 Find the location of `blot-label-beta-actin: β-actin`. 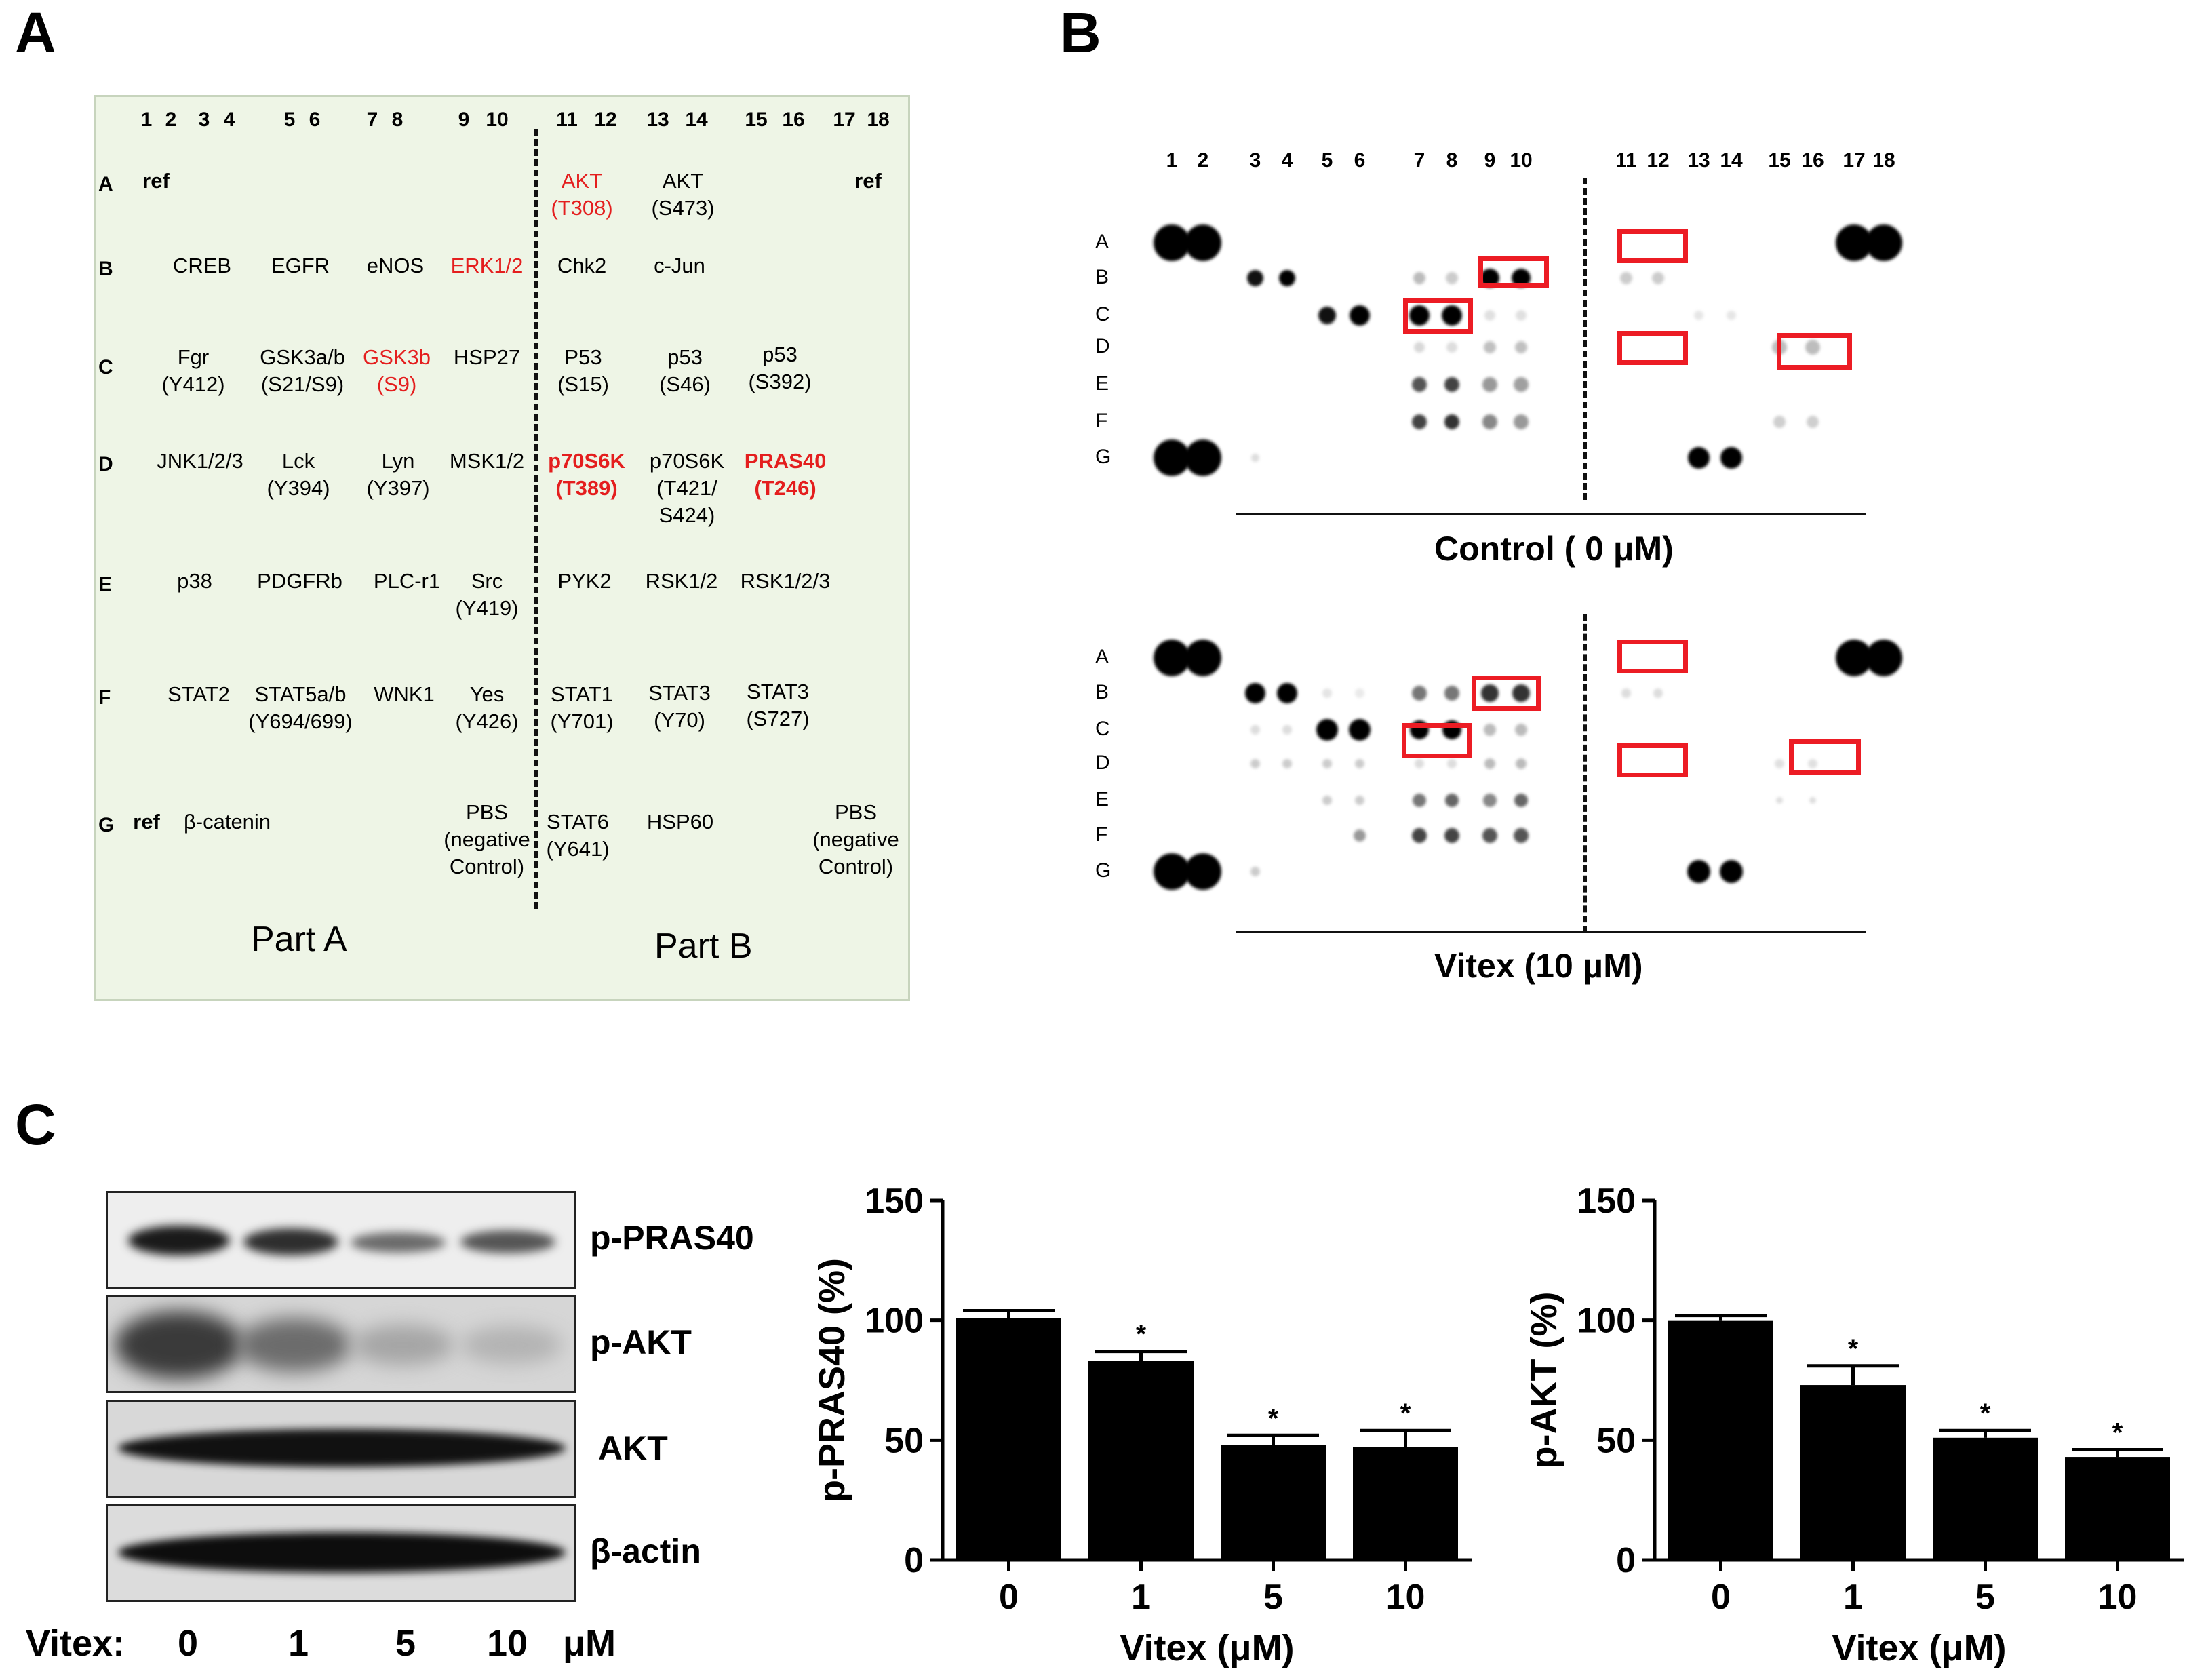

blot-label-beta-actin: β-actin is located at coordinates (646, 1551).